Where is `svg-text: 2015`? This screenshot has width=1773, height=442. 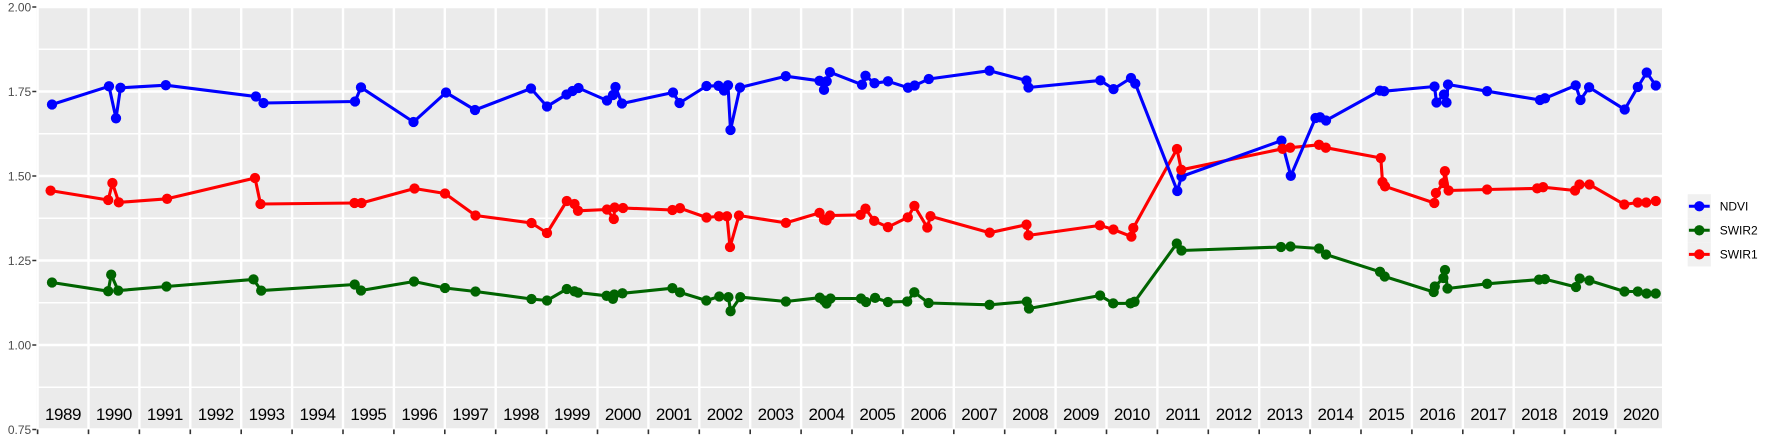 svg-text: 2015 is located at coordinates (1386, 414).